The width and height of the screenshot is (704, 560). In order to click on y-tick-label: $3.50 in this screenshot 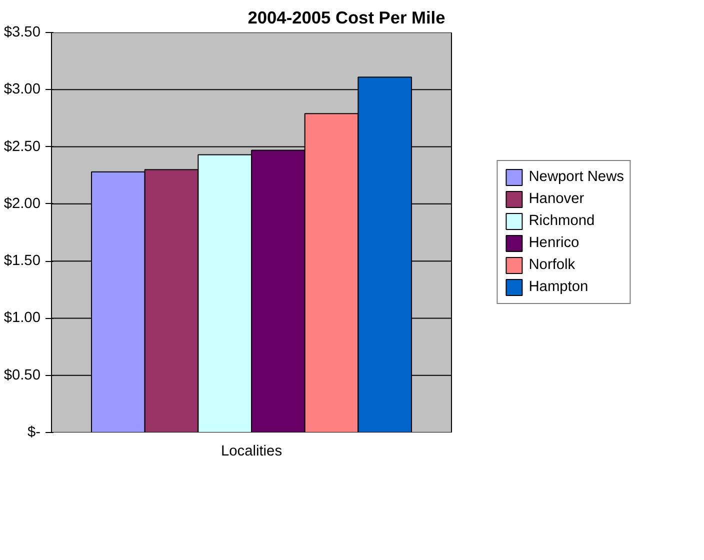, I will do `click(22, 32)`.